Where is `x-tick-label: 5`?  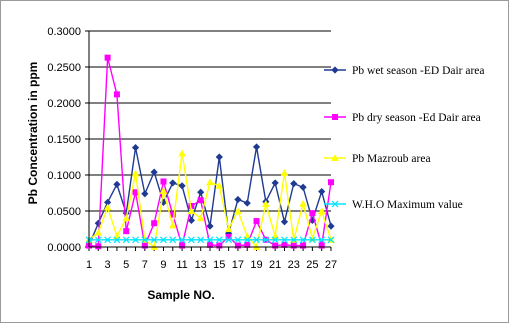
x-tick-label: 5 is located at coordinates (126, 265).